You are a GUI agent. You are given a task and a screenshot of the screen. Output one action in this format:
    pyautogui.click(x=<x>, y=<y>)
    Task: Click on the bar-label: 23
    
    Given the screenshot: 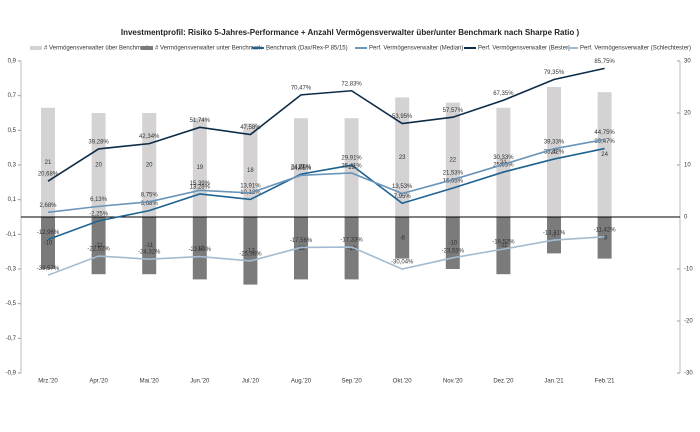 What is the action you would take?
    pyautogui.click(x=402, y=158)
    